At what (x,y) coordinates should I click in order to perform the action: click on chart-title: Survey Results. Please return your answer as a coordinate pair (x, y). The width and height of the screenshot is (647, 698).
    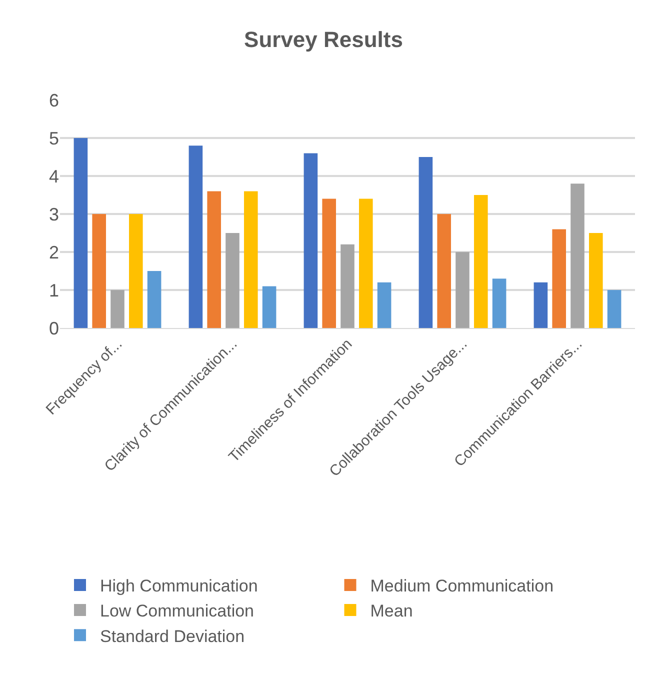
    Looking at the image, I should click on (323, 39).